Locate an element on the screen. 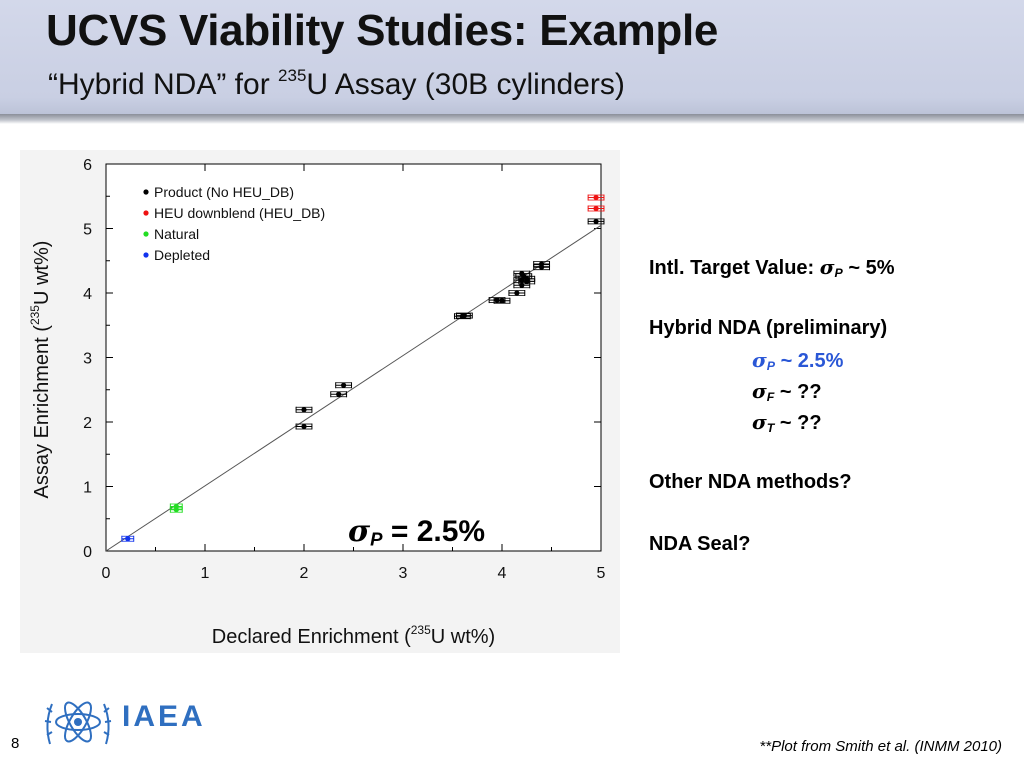  x-axis-label-post: U wt%) is located at coordinates (463, 637).